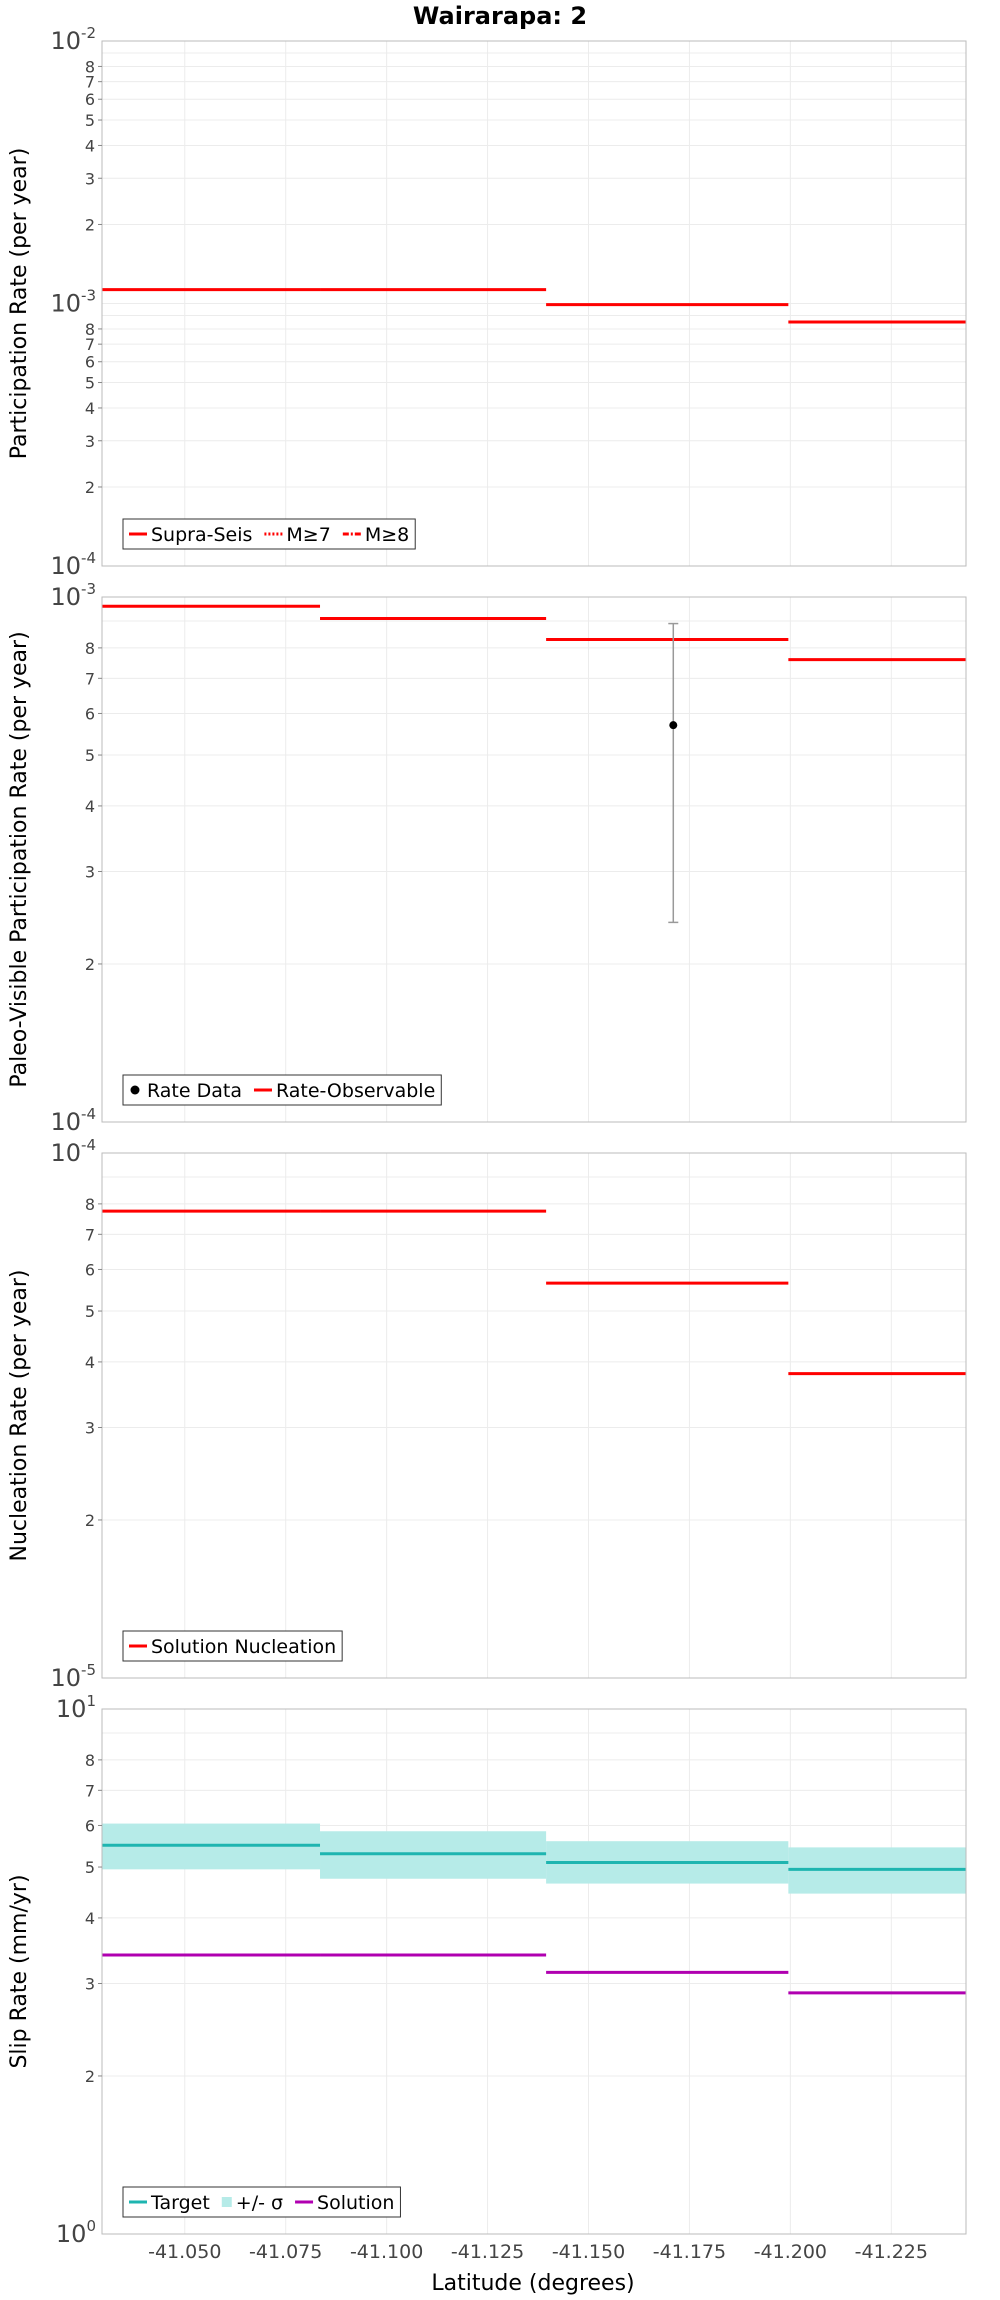  I want to click on chart-title: Wairarapa: 2, so click(500, 16).